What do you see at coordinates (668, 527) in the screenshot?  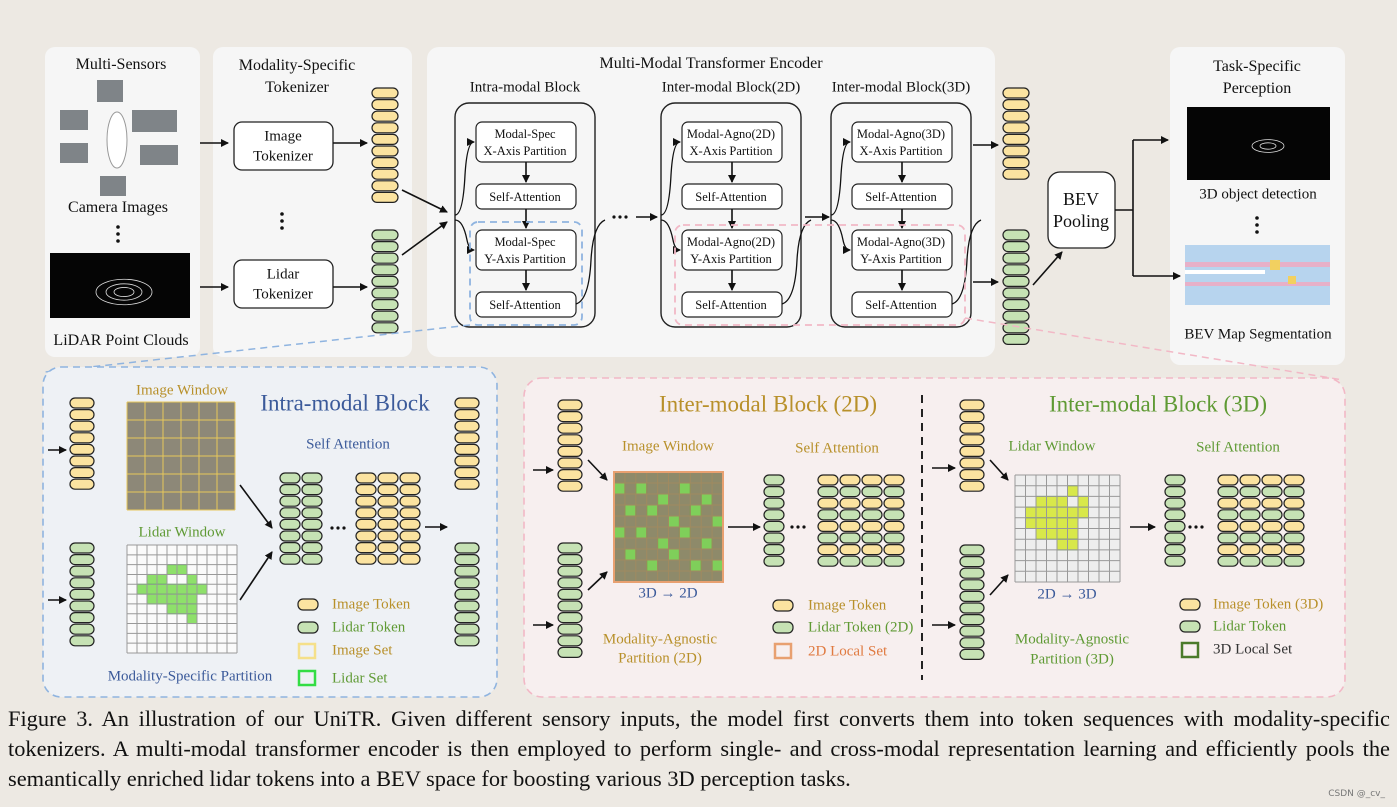 I see `window-frame` at bounding box center [668, 527].